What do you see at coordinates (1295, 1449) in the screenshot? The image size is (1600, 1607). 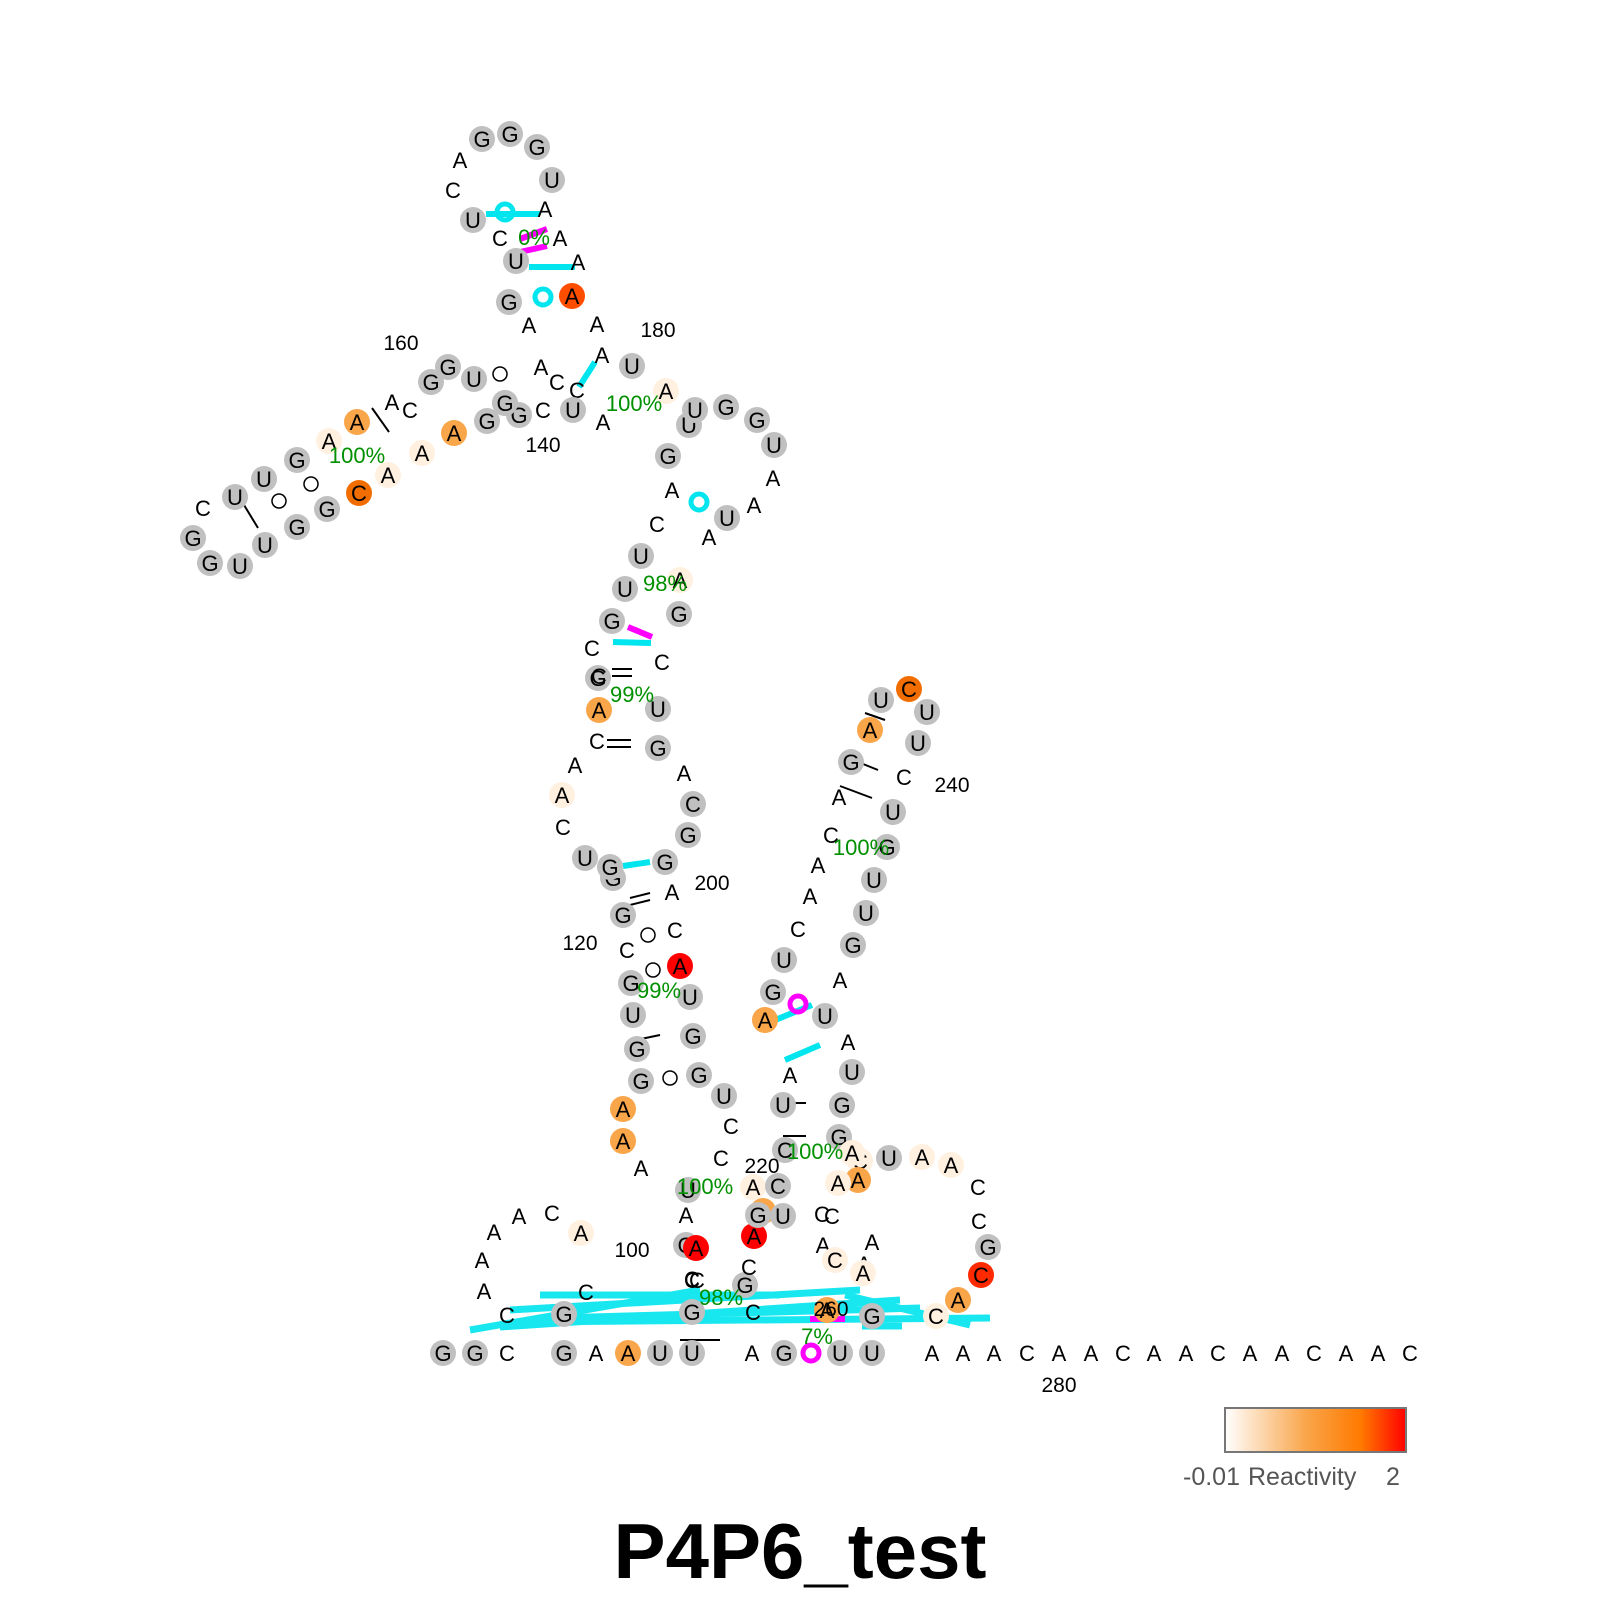 I see `reactivity-legend: -0.01 Reactivity 2` at bounding box center [1295, 1449].